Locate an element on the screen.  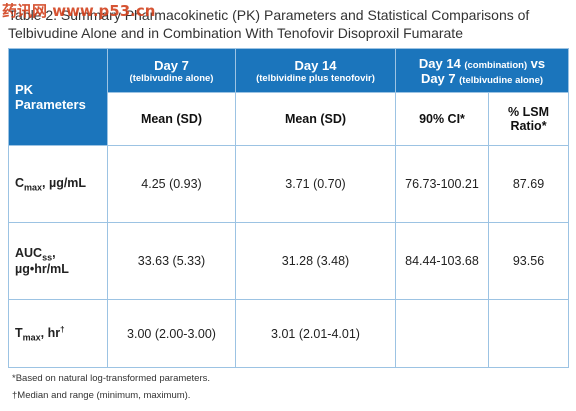
cell: 33.63 (5.33) is located at coordinates (171, 261).